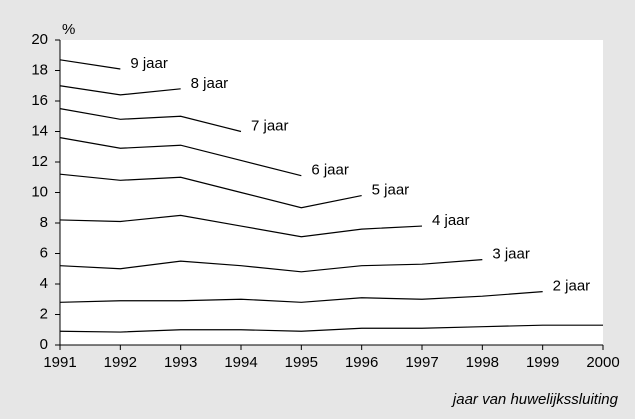  I want to click on y-tick-label: 2, so click(44, 313).